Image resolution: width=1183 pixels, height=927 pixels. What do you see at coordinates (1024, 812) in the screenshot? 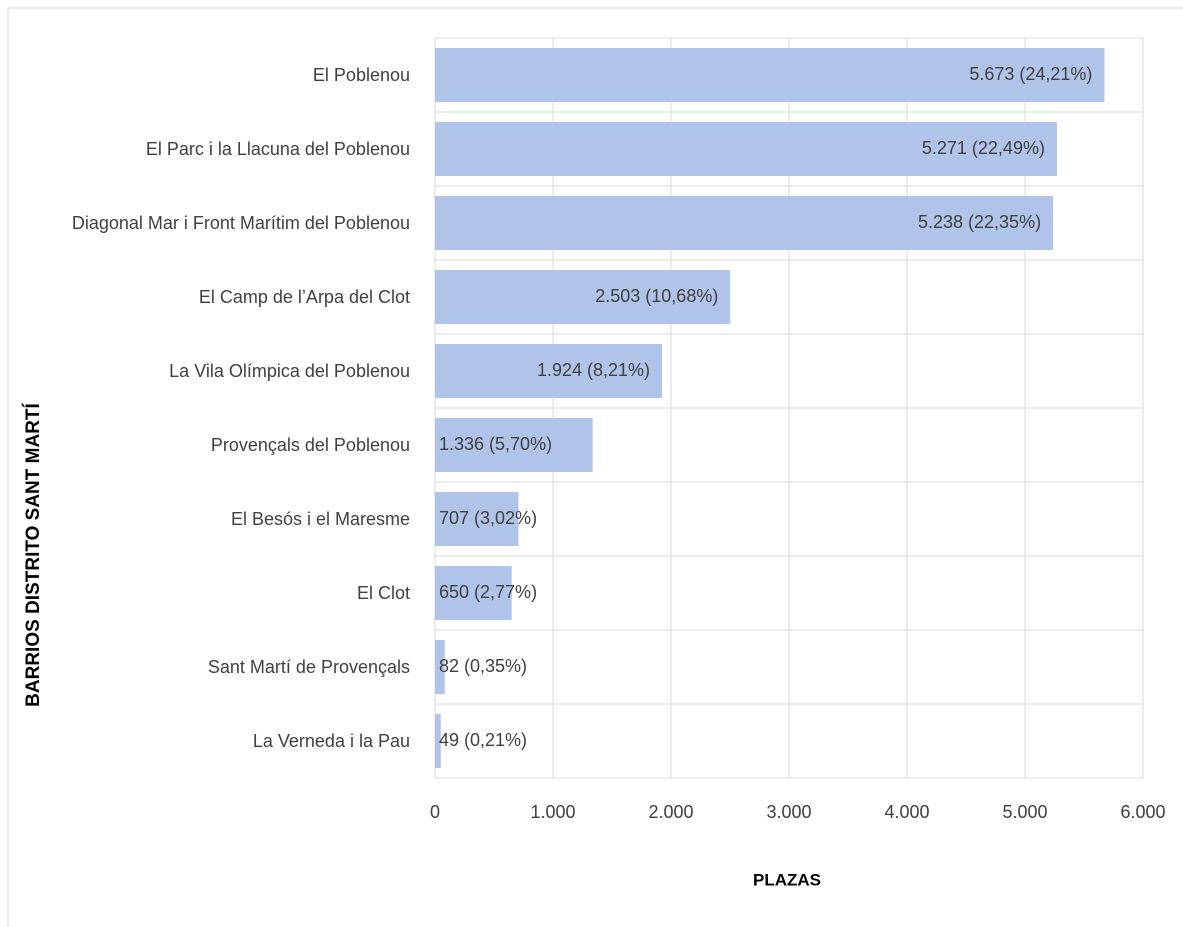
I see `x-tick-label: 5.000` at bounding box center [1024, 812].